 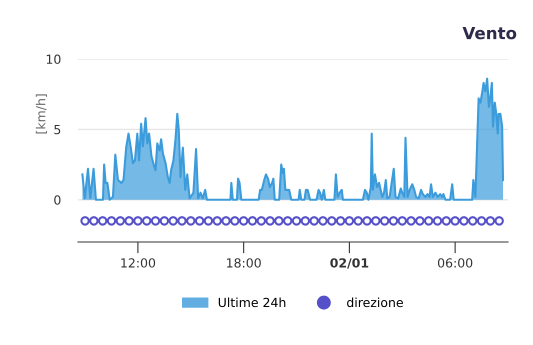 What do you see at coordinates (53, 59) in the screenshot?
I see `y-tick-label: 10` at bounding box center [53, 59].